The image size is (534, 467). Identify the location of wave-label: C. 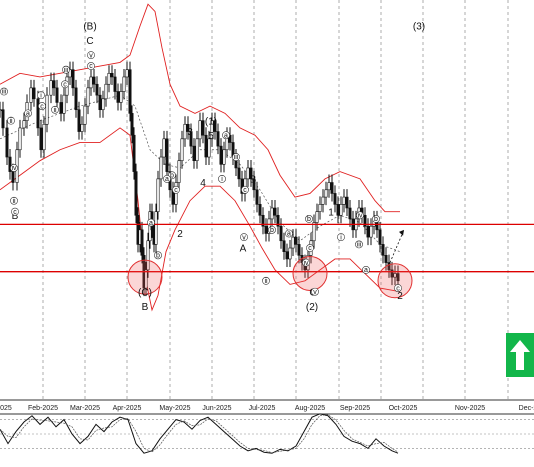
(89, 41).